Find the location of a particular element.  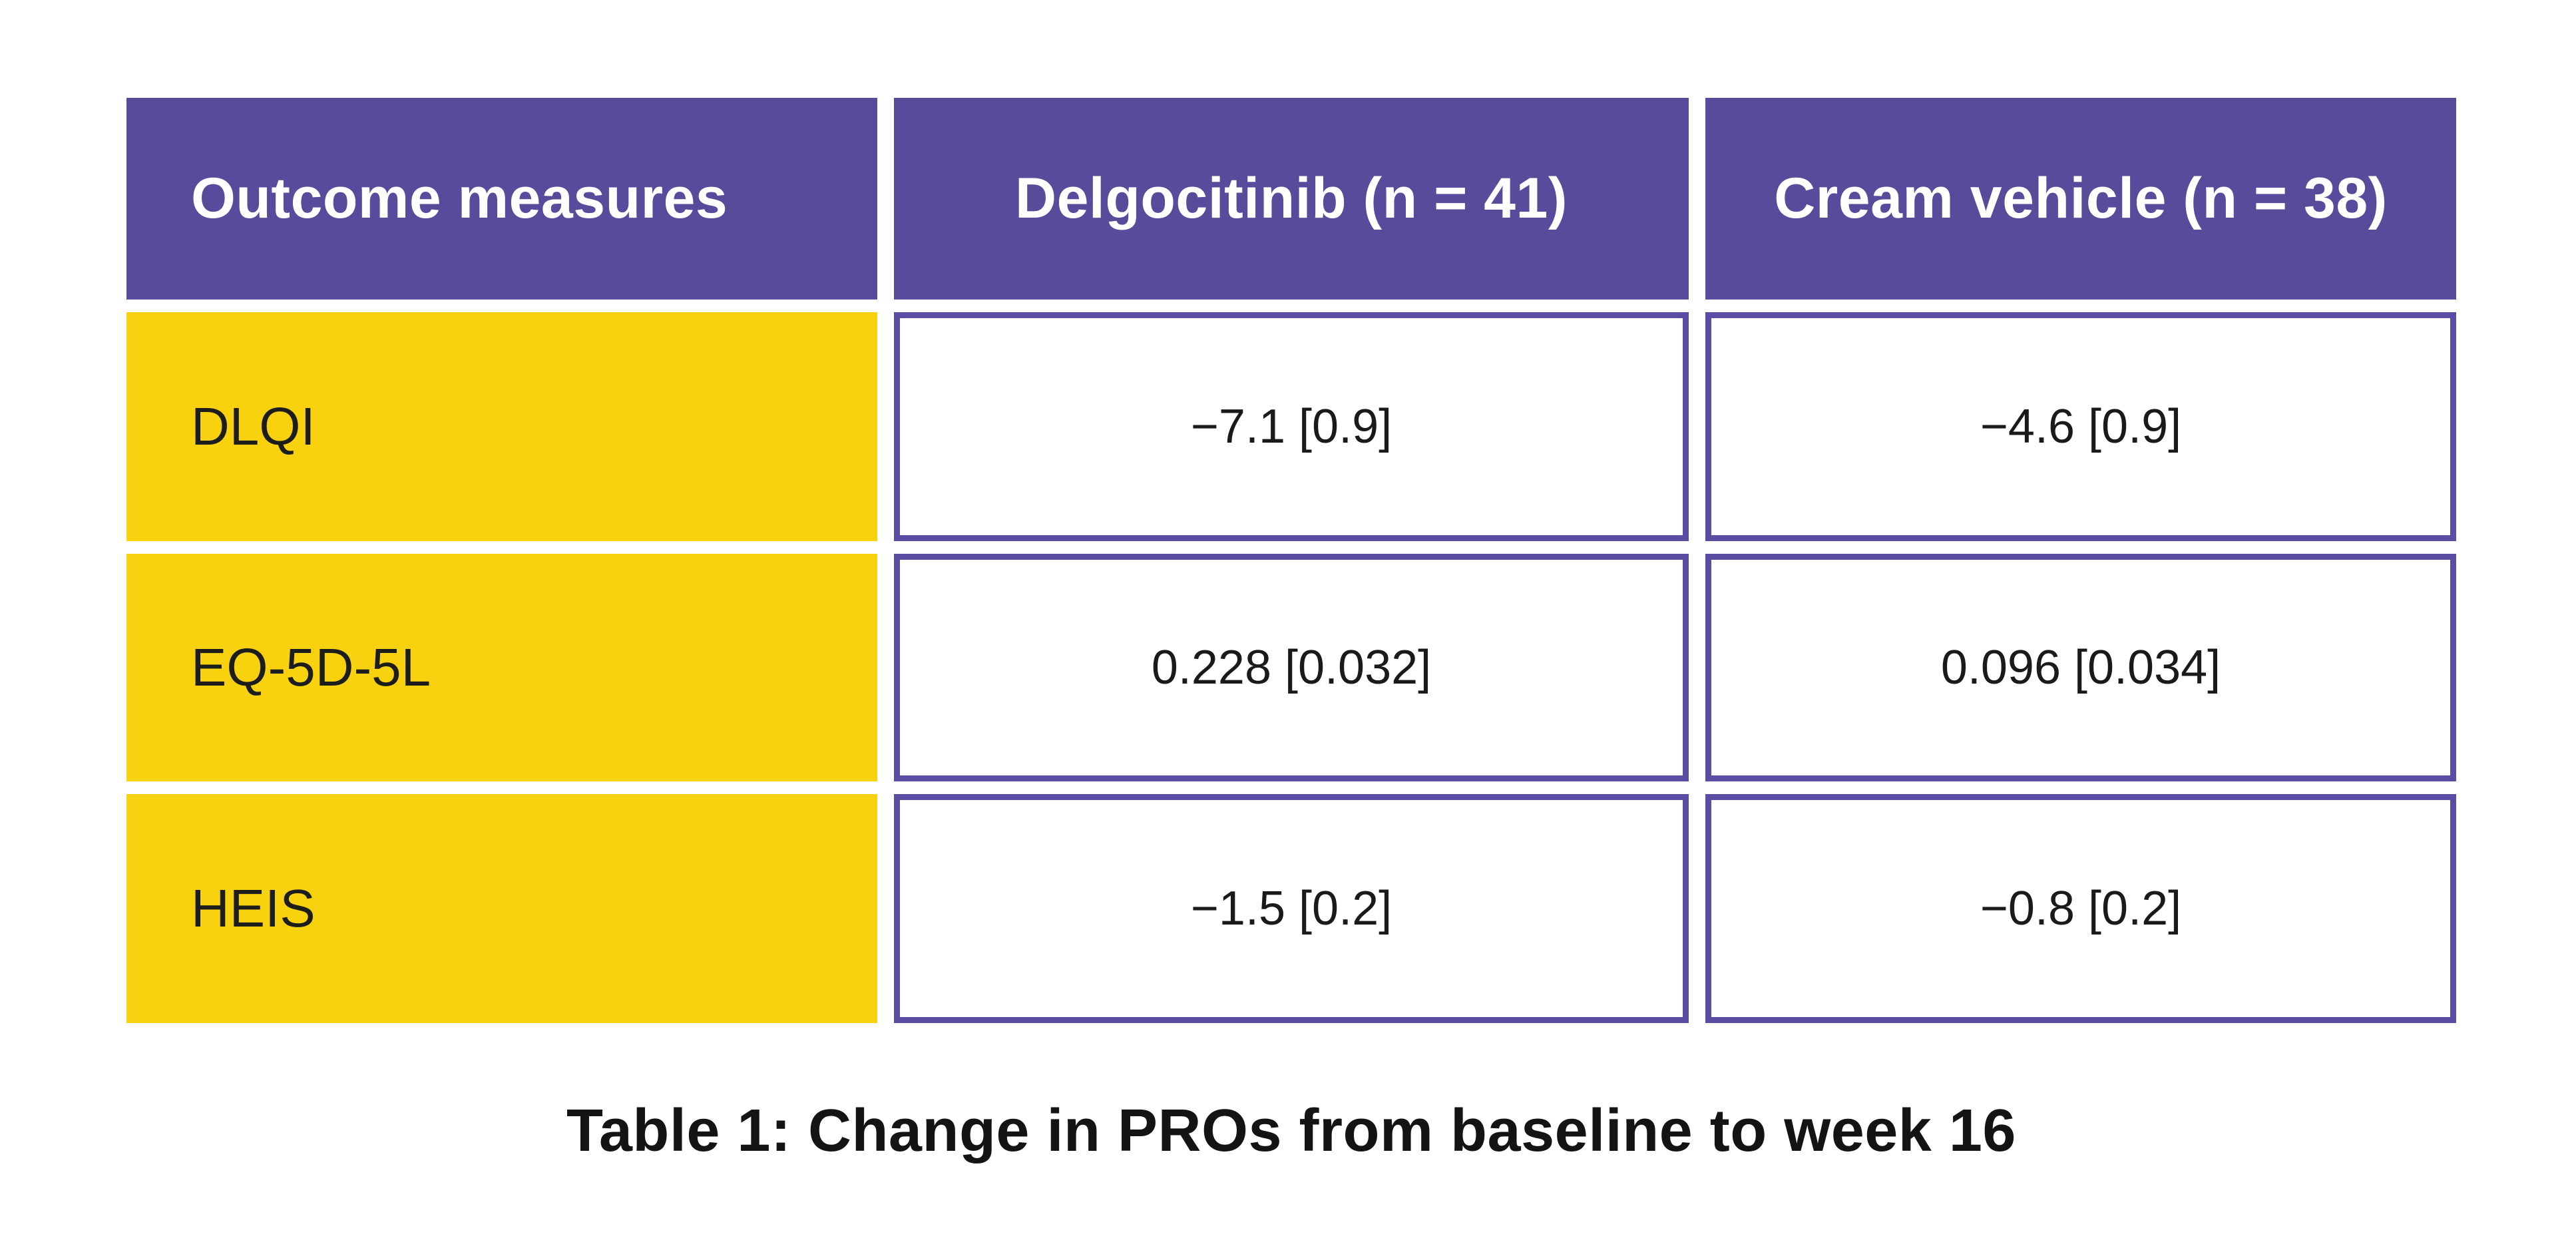

row-label-eq-5d-5l: EQ-5D-5L is located at coordinates (501, 667).